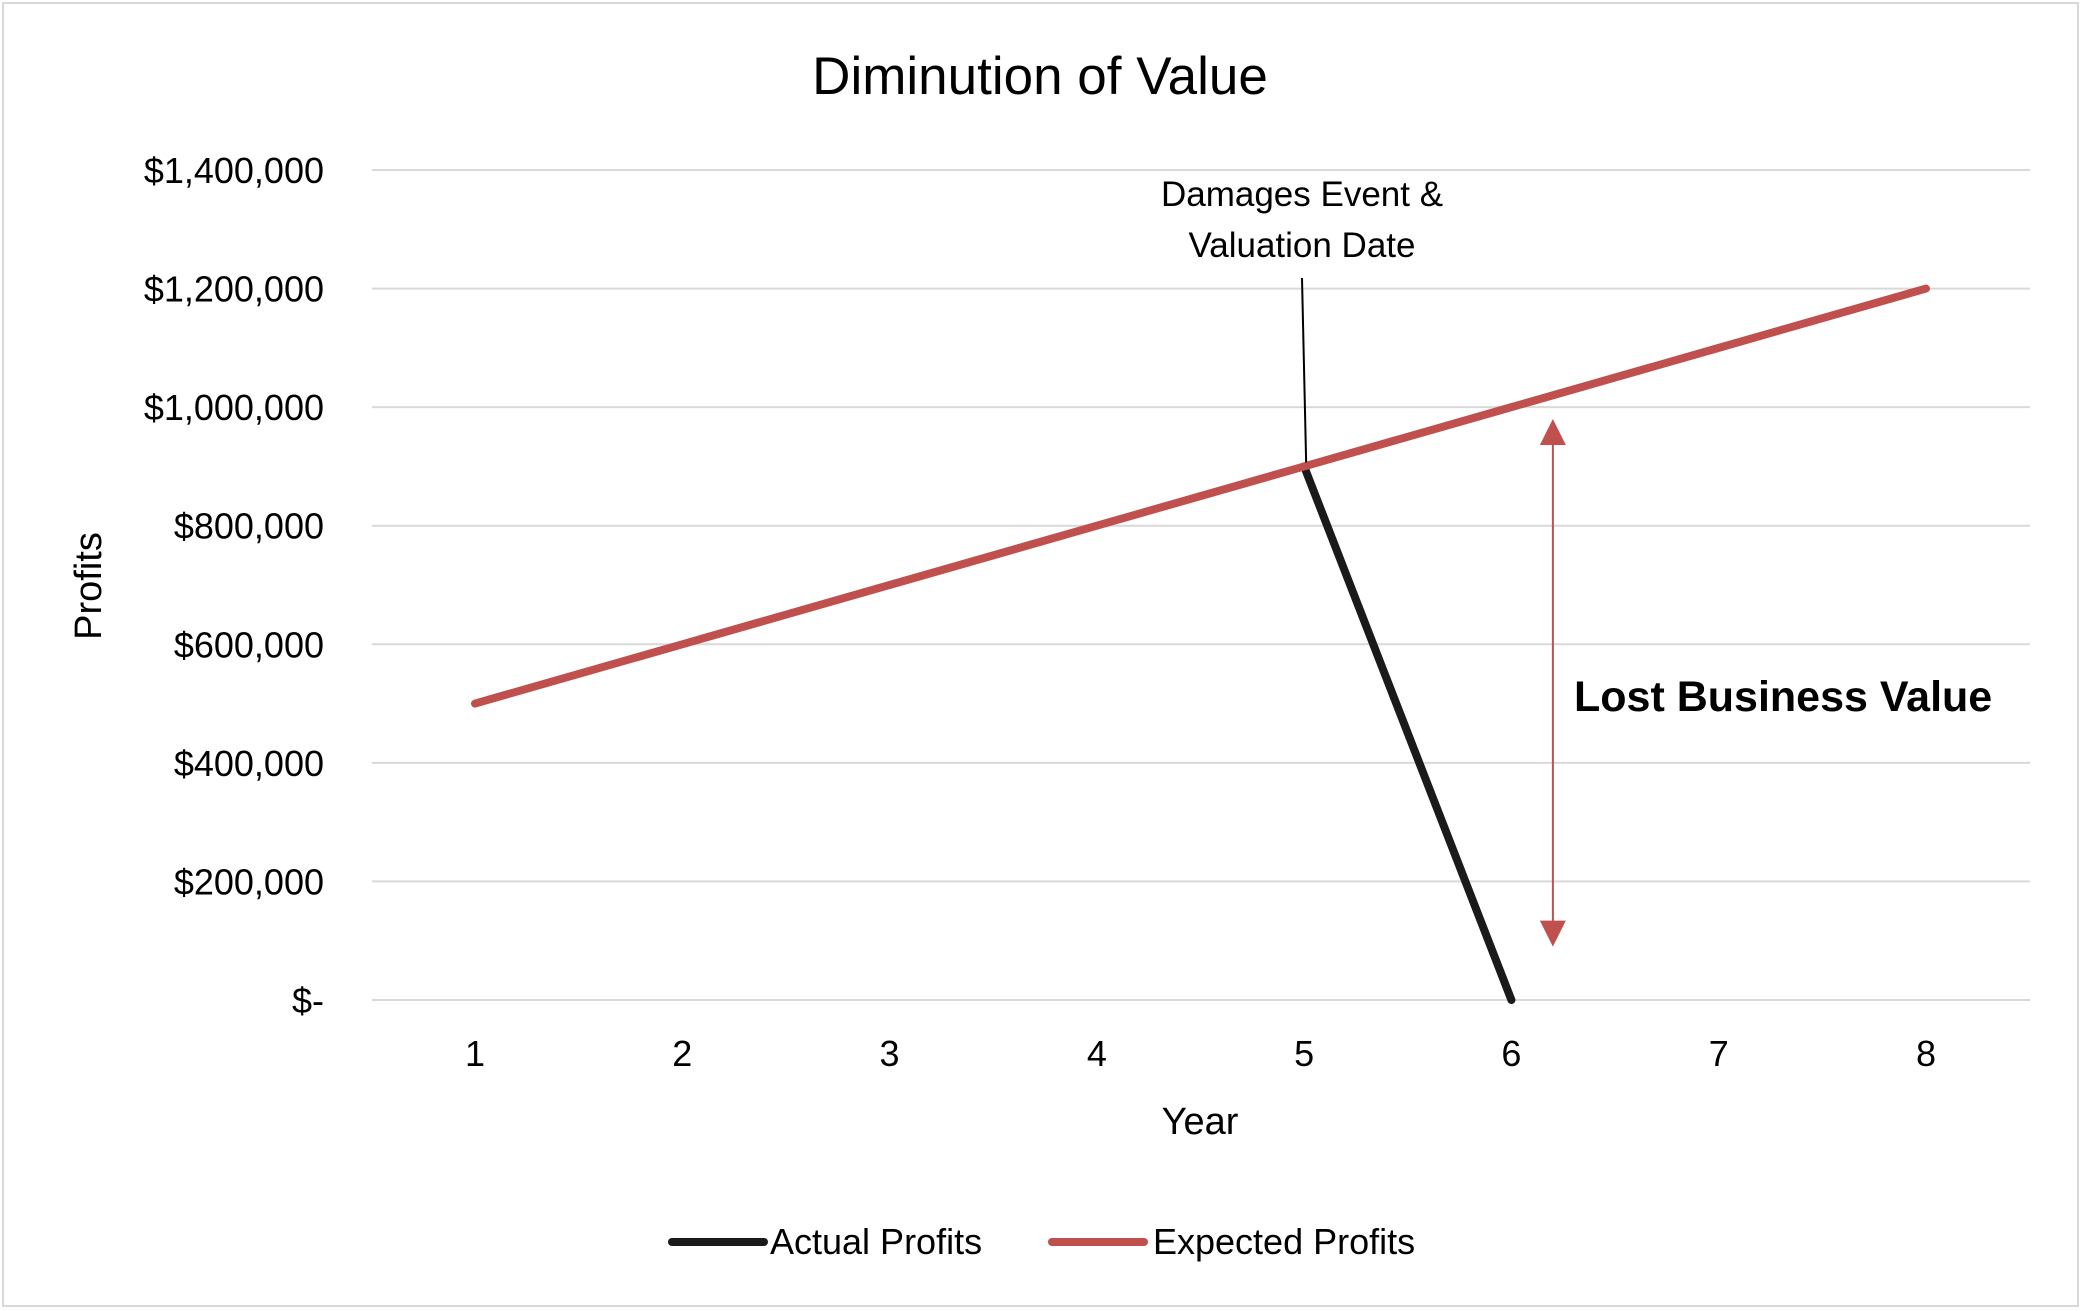 Image resolution: width=2083 pixels, height=1311 pixels. I want to click on y-tick-label: $600,000, so click(249, 644).